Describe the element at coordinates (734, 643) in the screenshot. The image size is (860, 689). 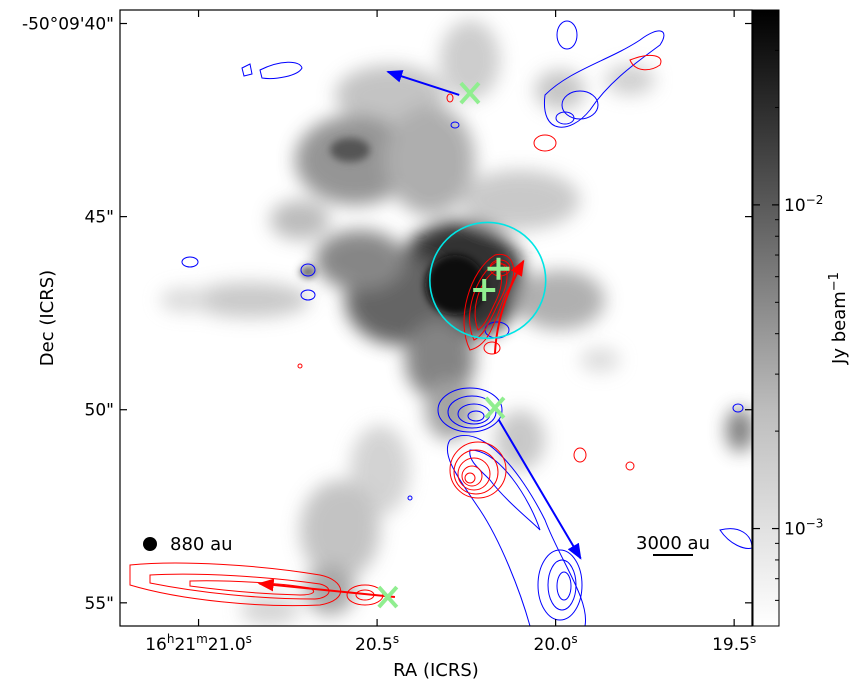
I see `x-tick-label: 19.5s` at that location.